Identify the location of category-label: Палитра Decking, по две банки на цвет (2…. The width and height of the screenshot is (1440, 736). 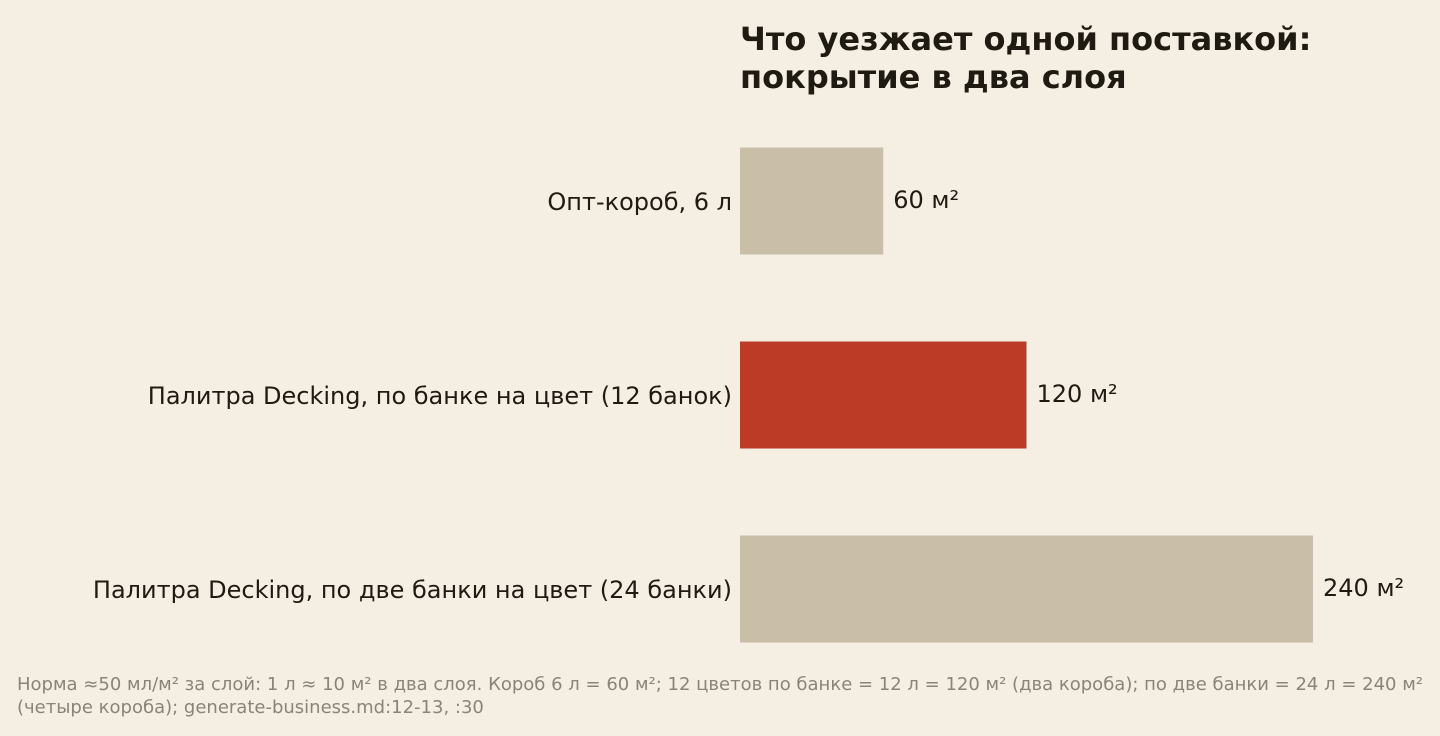
(412, 590).